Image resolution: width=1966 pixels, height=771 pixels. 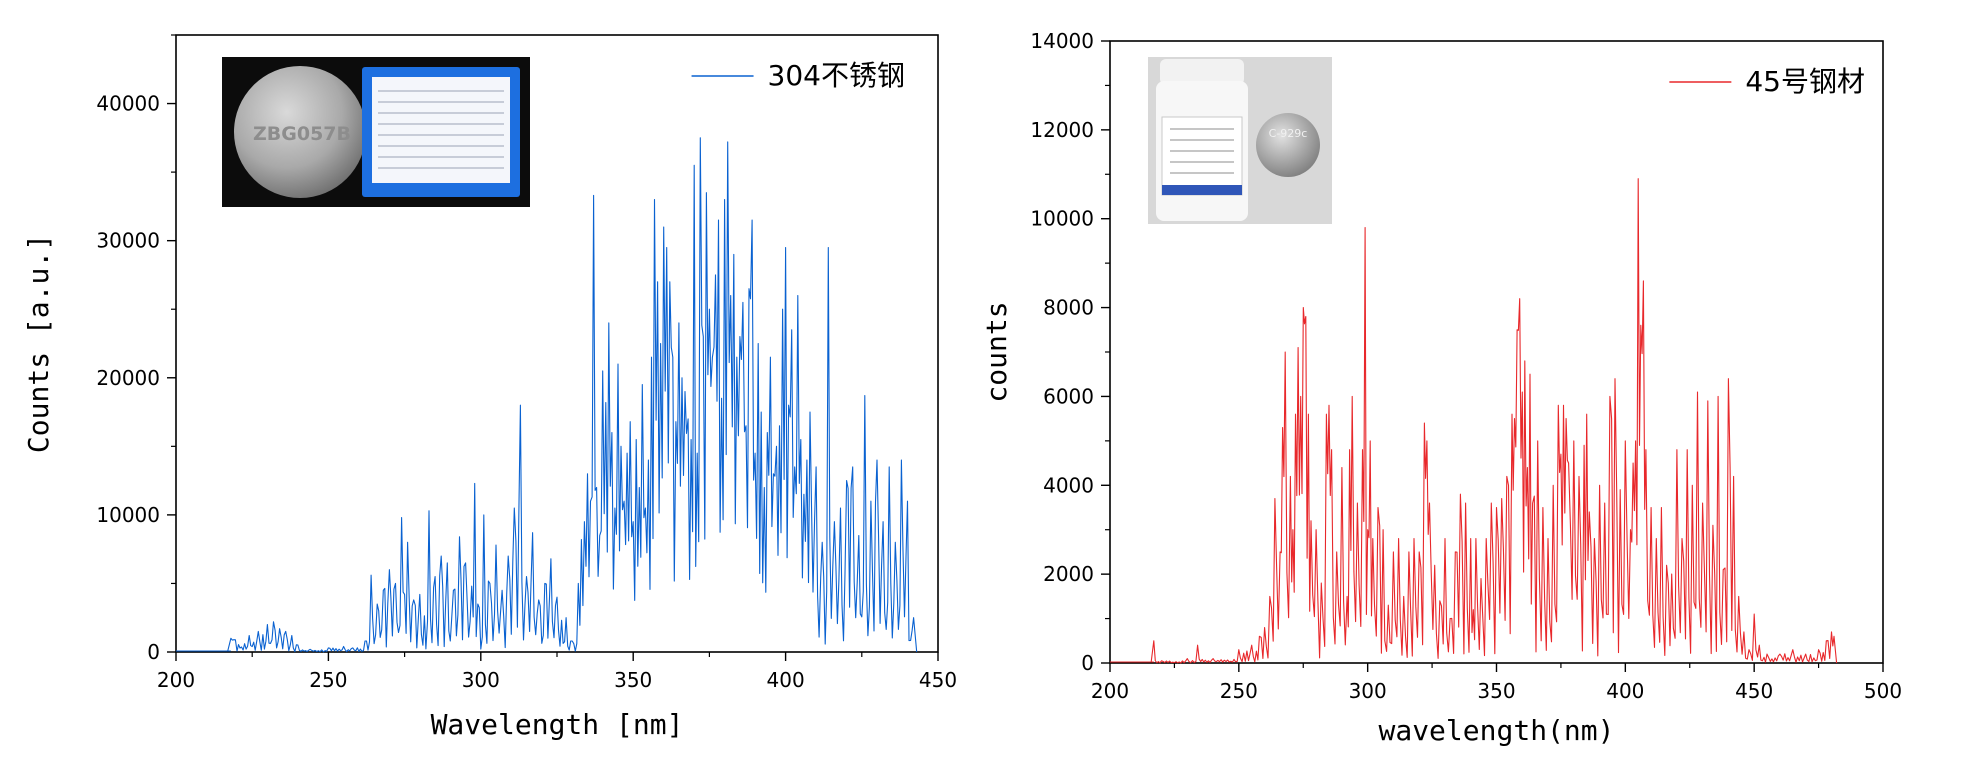 I want to click on legend: 304不锈钢, so click(x=798, y=75).